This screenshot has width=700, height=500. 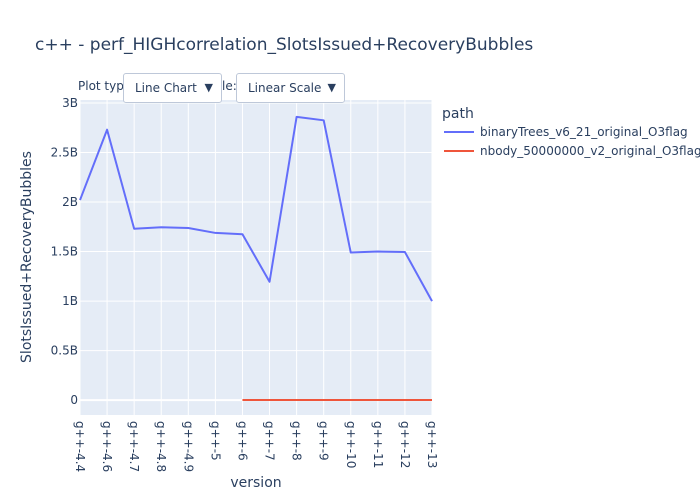 I want to click on y-tick-label: 0.5B, so click(x=64, y=351).